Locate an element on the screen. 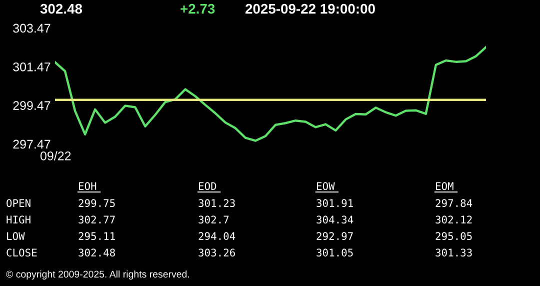 The image size is (540, 286). chart-subtitle: +2.73 is located at coordinates (197, 9).